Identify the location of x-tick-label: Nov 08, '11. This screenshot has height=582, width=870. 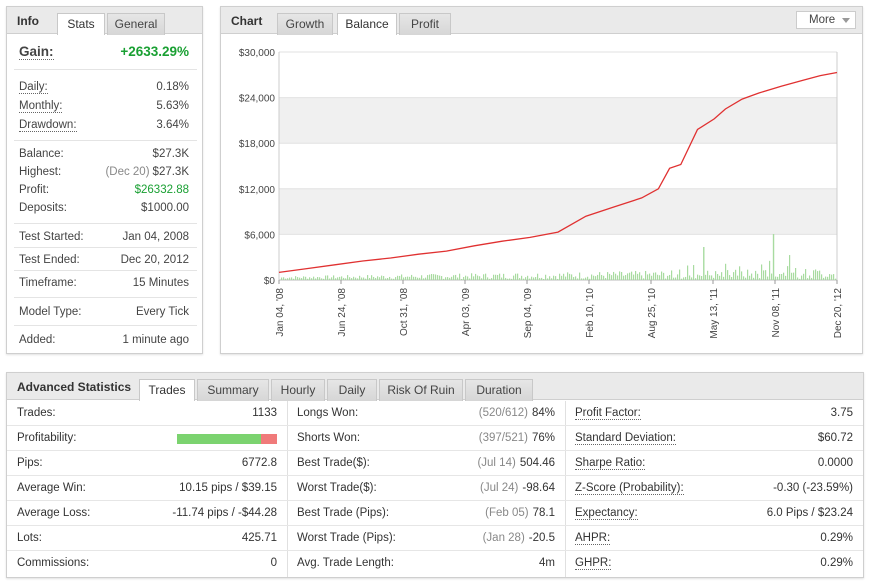
(776, 313).